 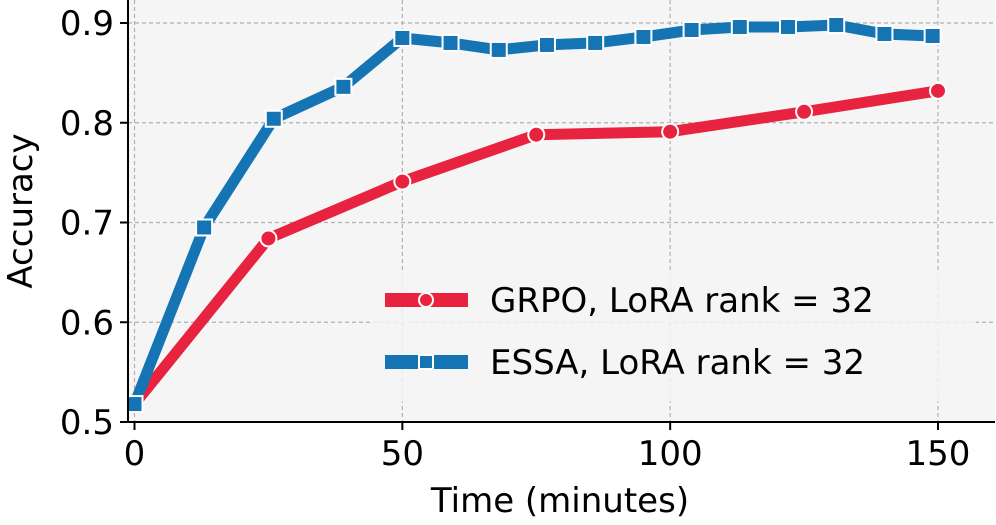 I want to click on legend-label-essa: ESSA, LoRA rank = 32, so click(x=677, y=363).